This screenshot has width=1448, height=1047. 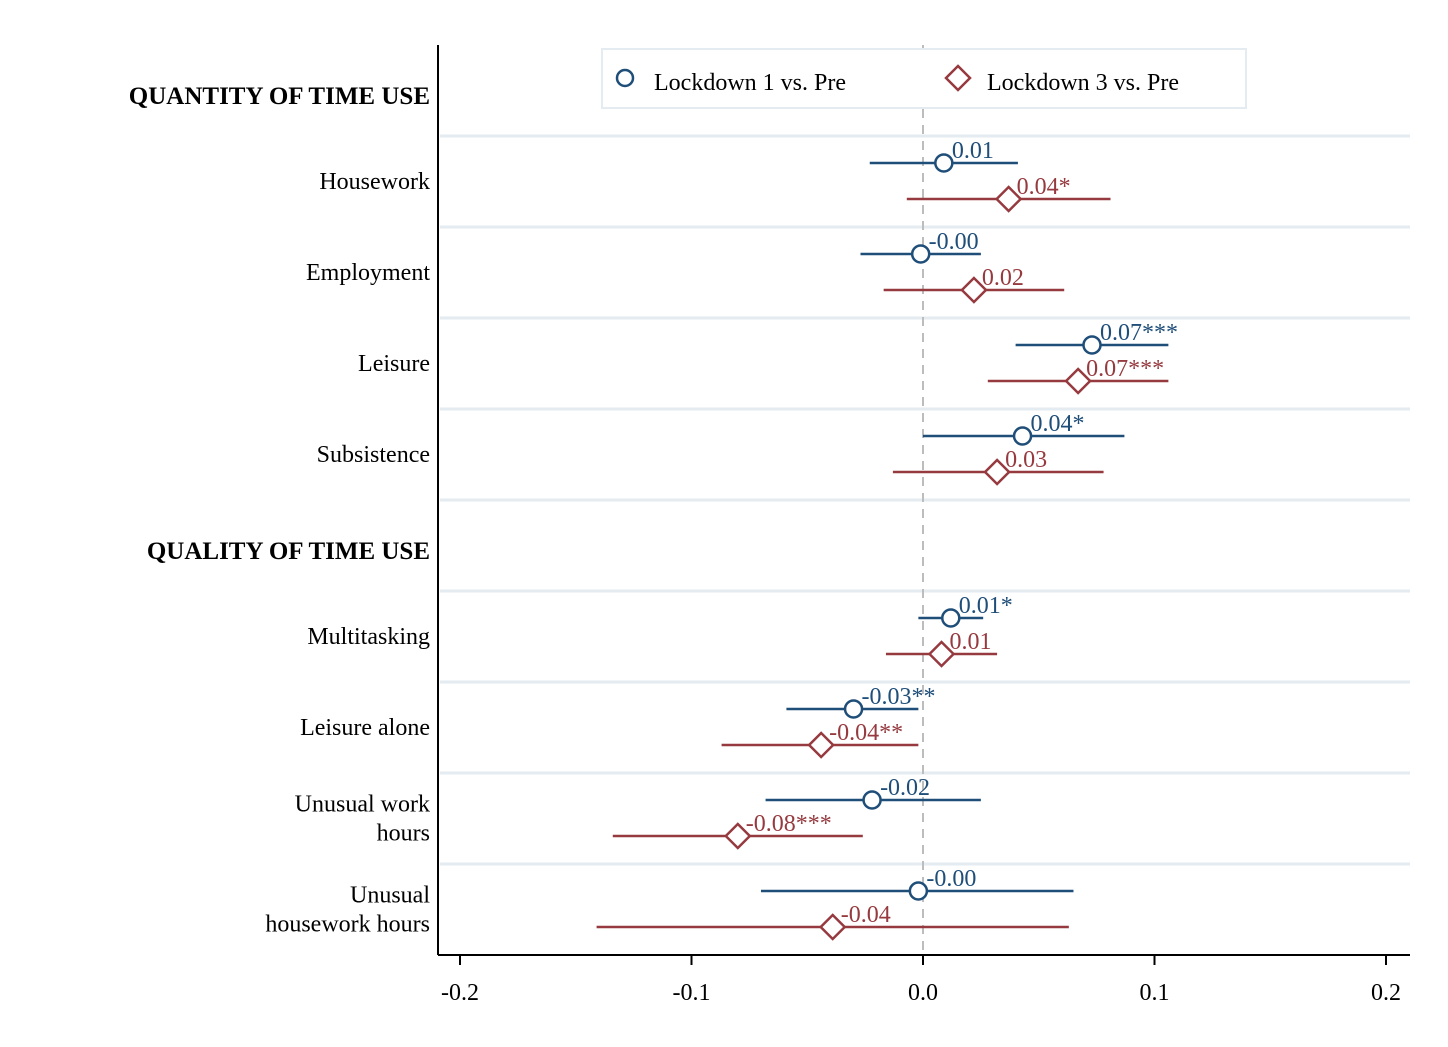 What do you see at coordinates (986, 606) in the screenshot?
I see `lockdown1-estimate-label: 0.01*` at bounding box center [986, 606].